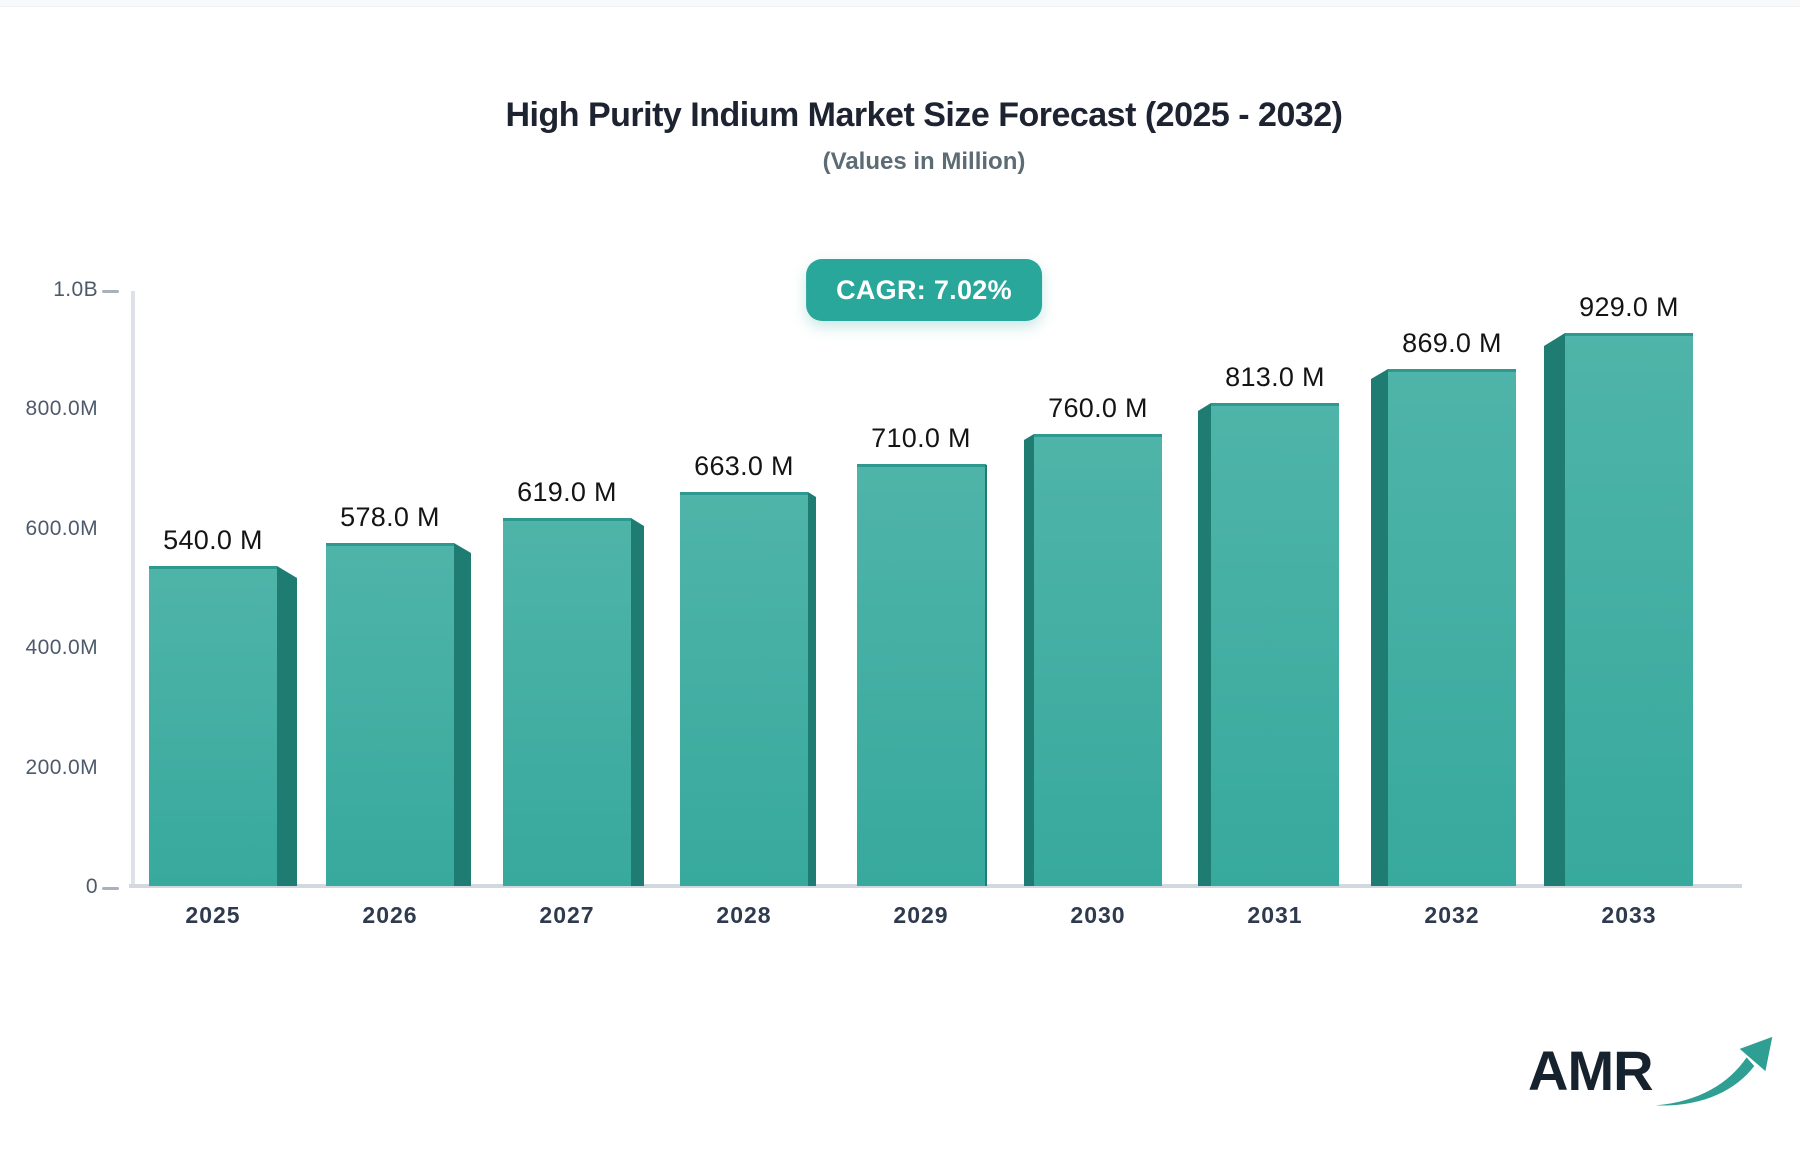 The width and height of the screenshot is (1800, 1156). I want to click on bar-side-2030, so click(1029, 660).